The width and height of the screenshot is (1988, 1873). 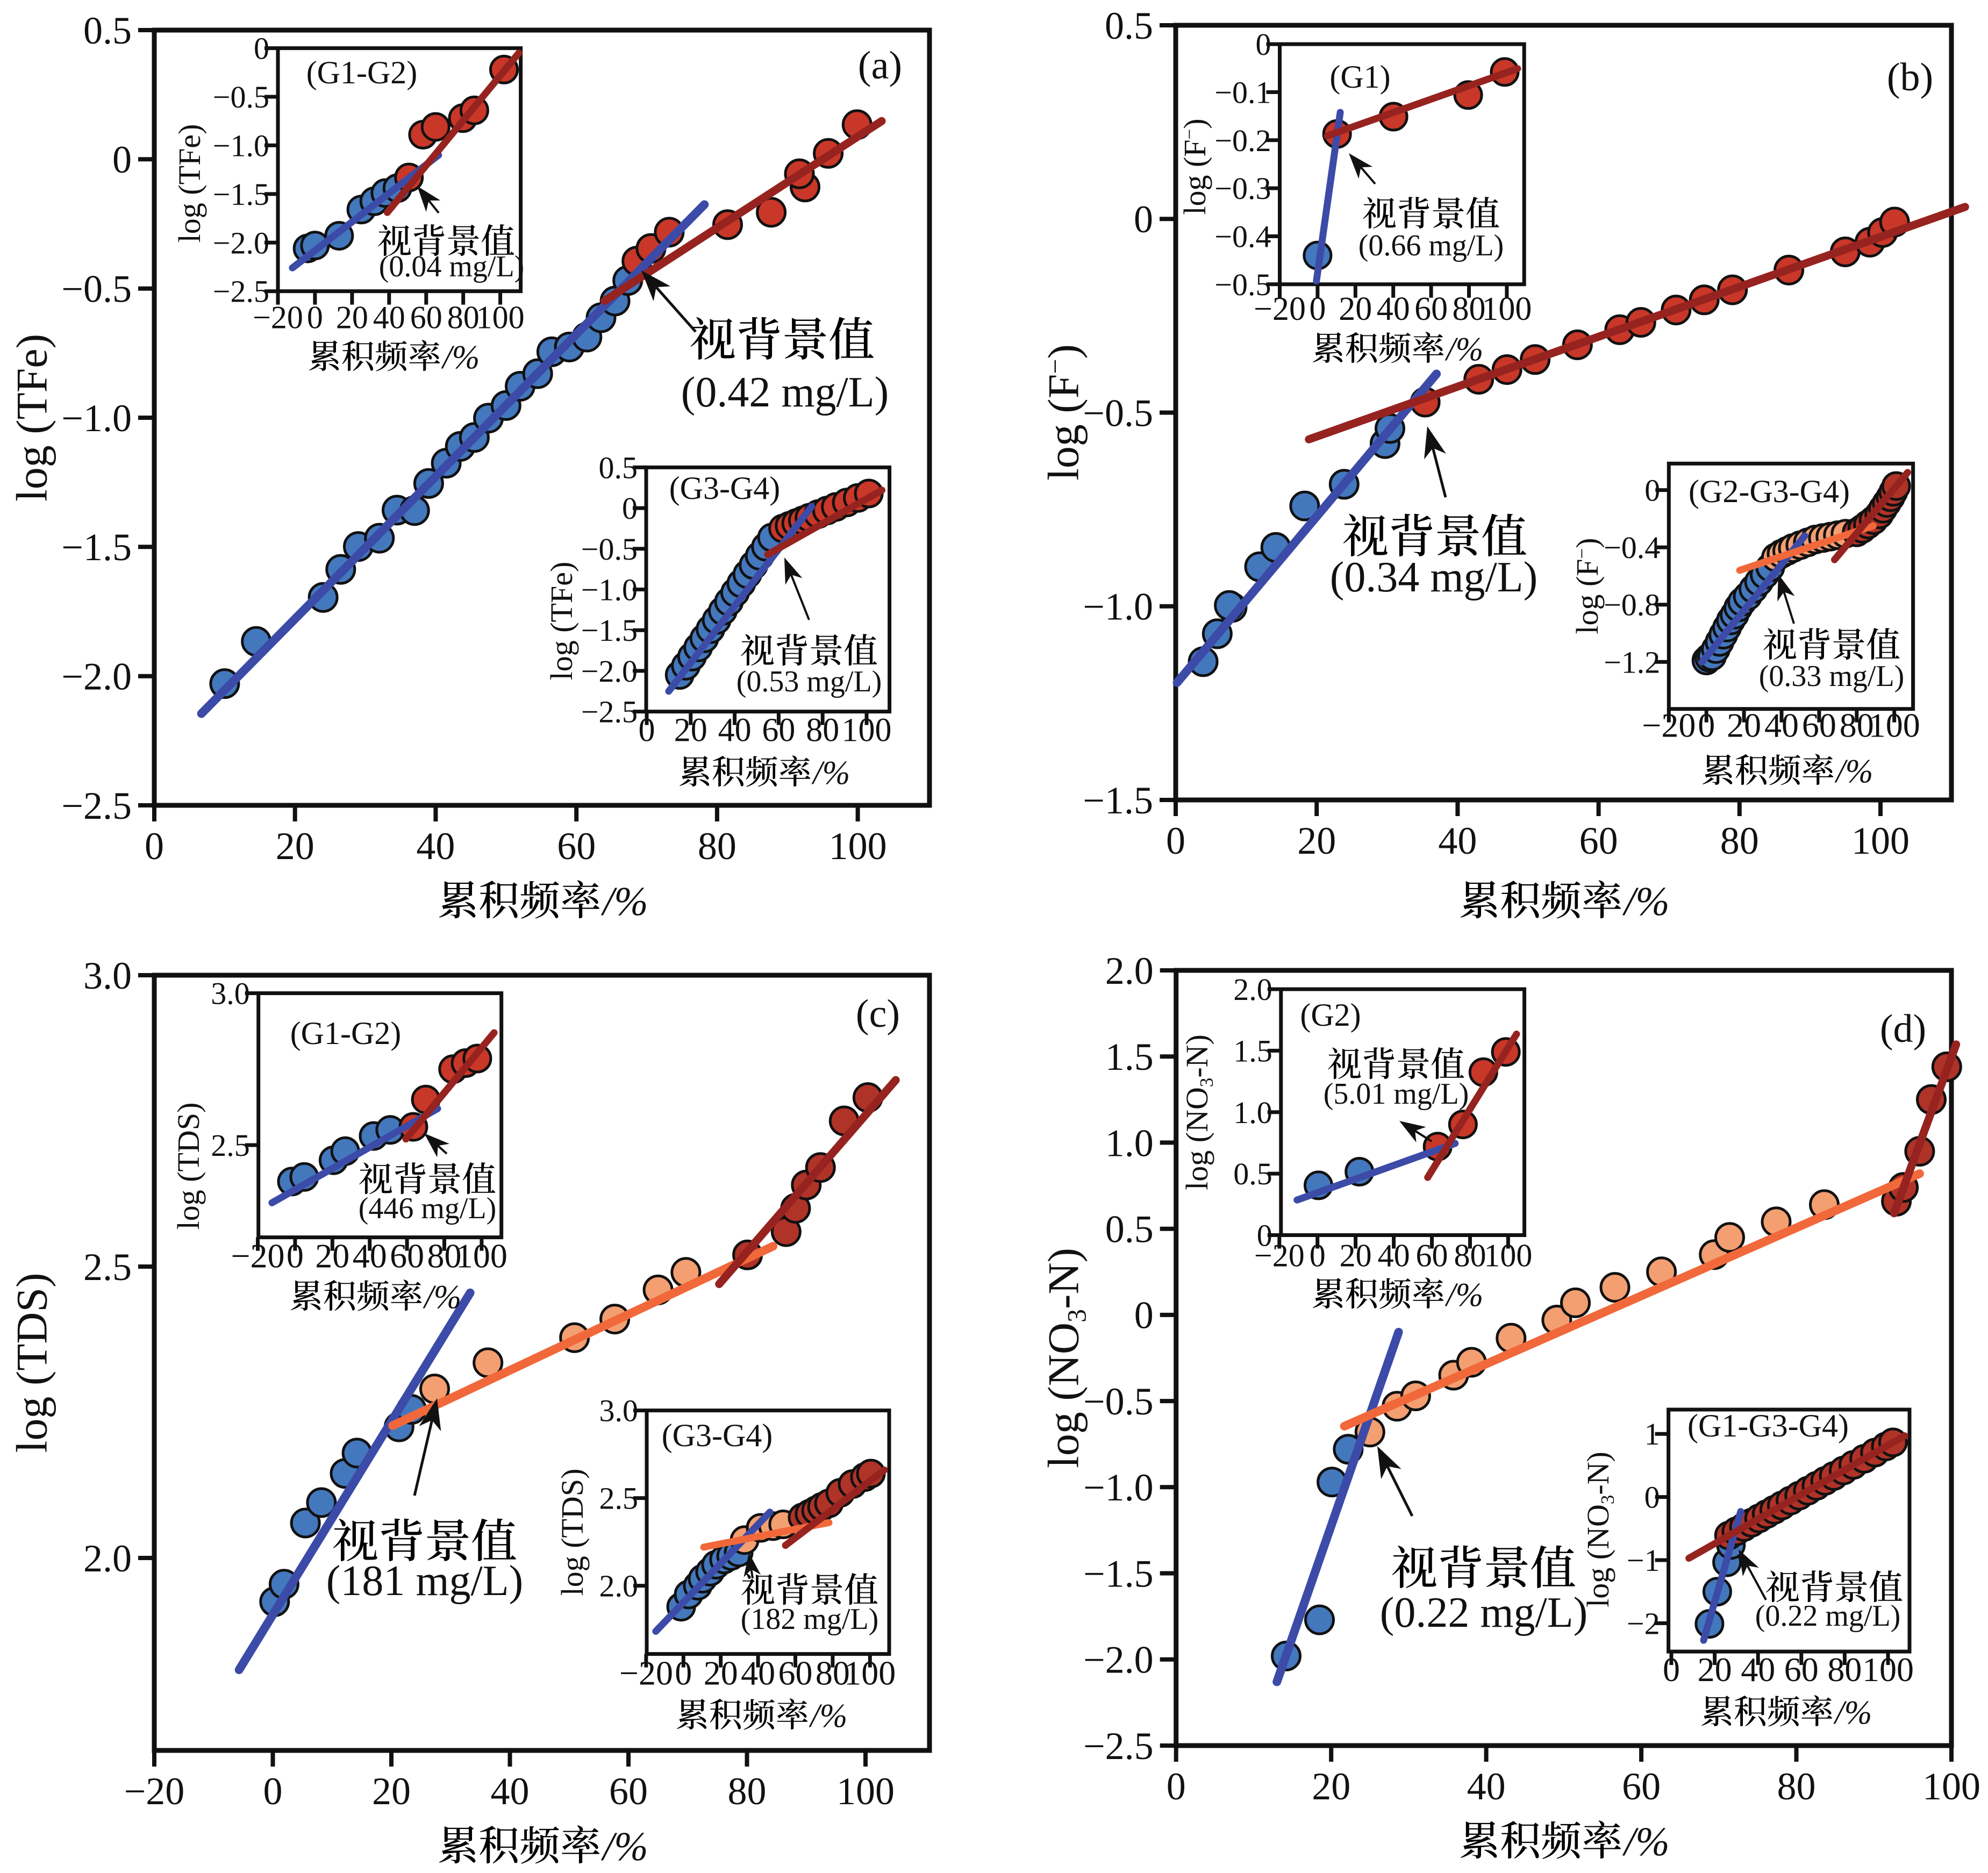 I want to click on svg-text: −0.3, so click(x=1242, y=188).